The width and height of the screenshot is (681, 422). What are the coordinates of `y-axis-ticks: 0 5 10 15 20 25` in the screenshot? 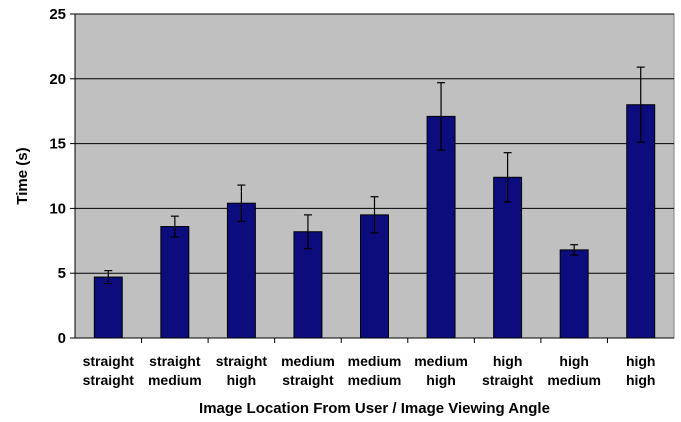 It's located at (62, 176).